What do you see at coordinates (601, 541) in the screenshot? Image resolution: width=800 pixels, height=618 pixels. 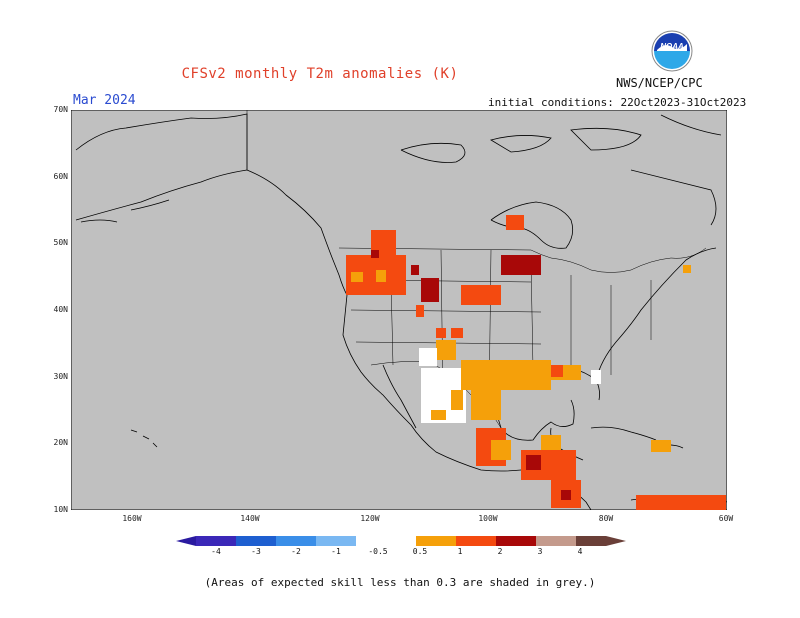 I see `colorbar-high-arrow` at bounding box center [601, 541].